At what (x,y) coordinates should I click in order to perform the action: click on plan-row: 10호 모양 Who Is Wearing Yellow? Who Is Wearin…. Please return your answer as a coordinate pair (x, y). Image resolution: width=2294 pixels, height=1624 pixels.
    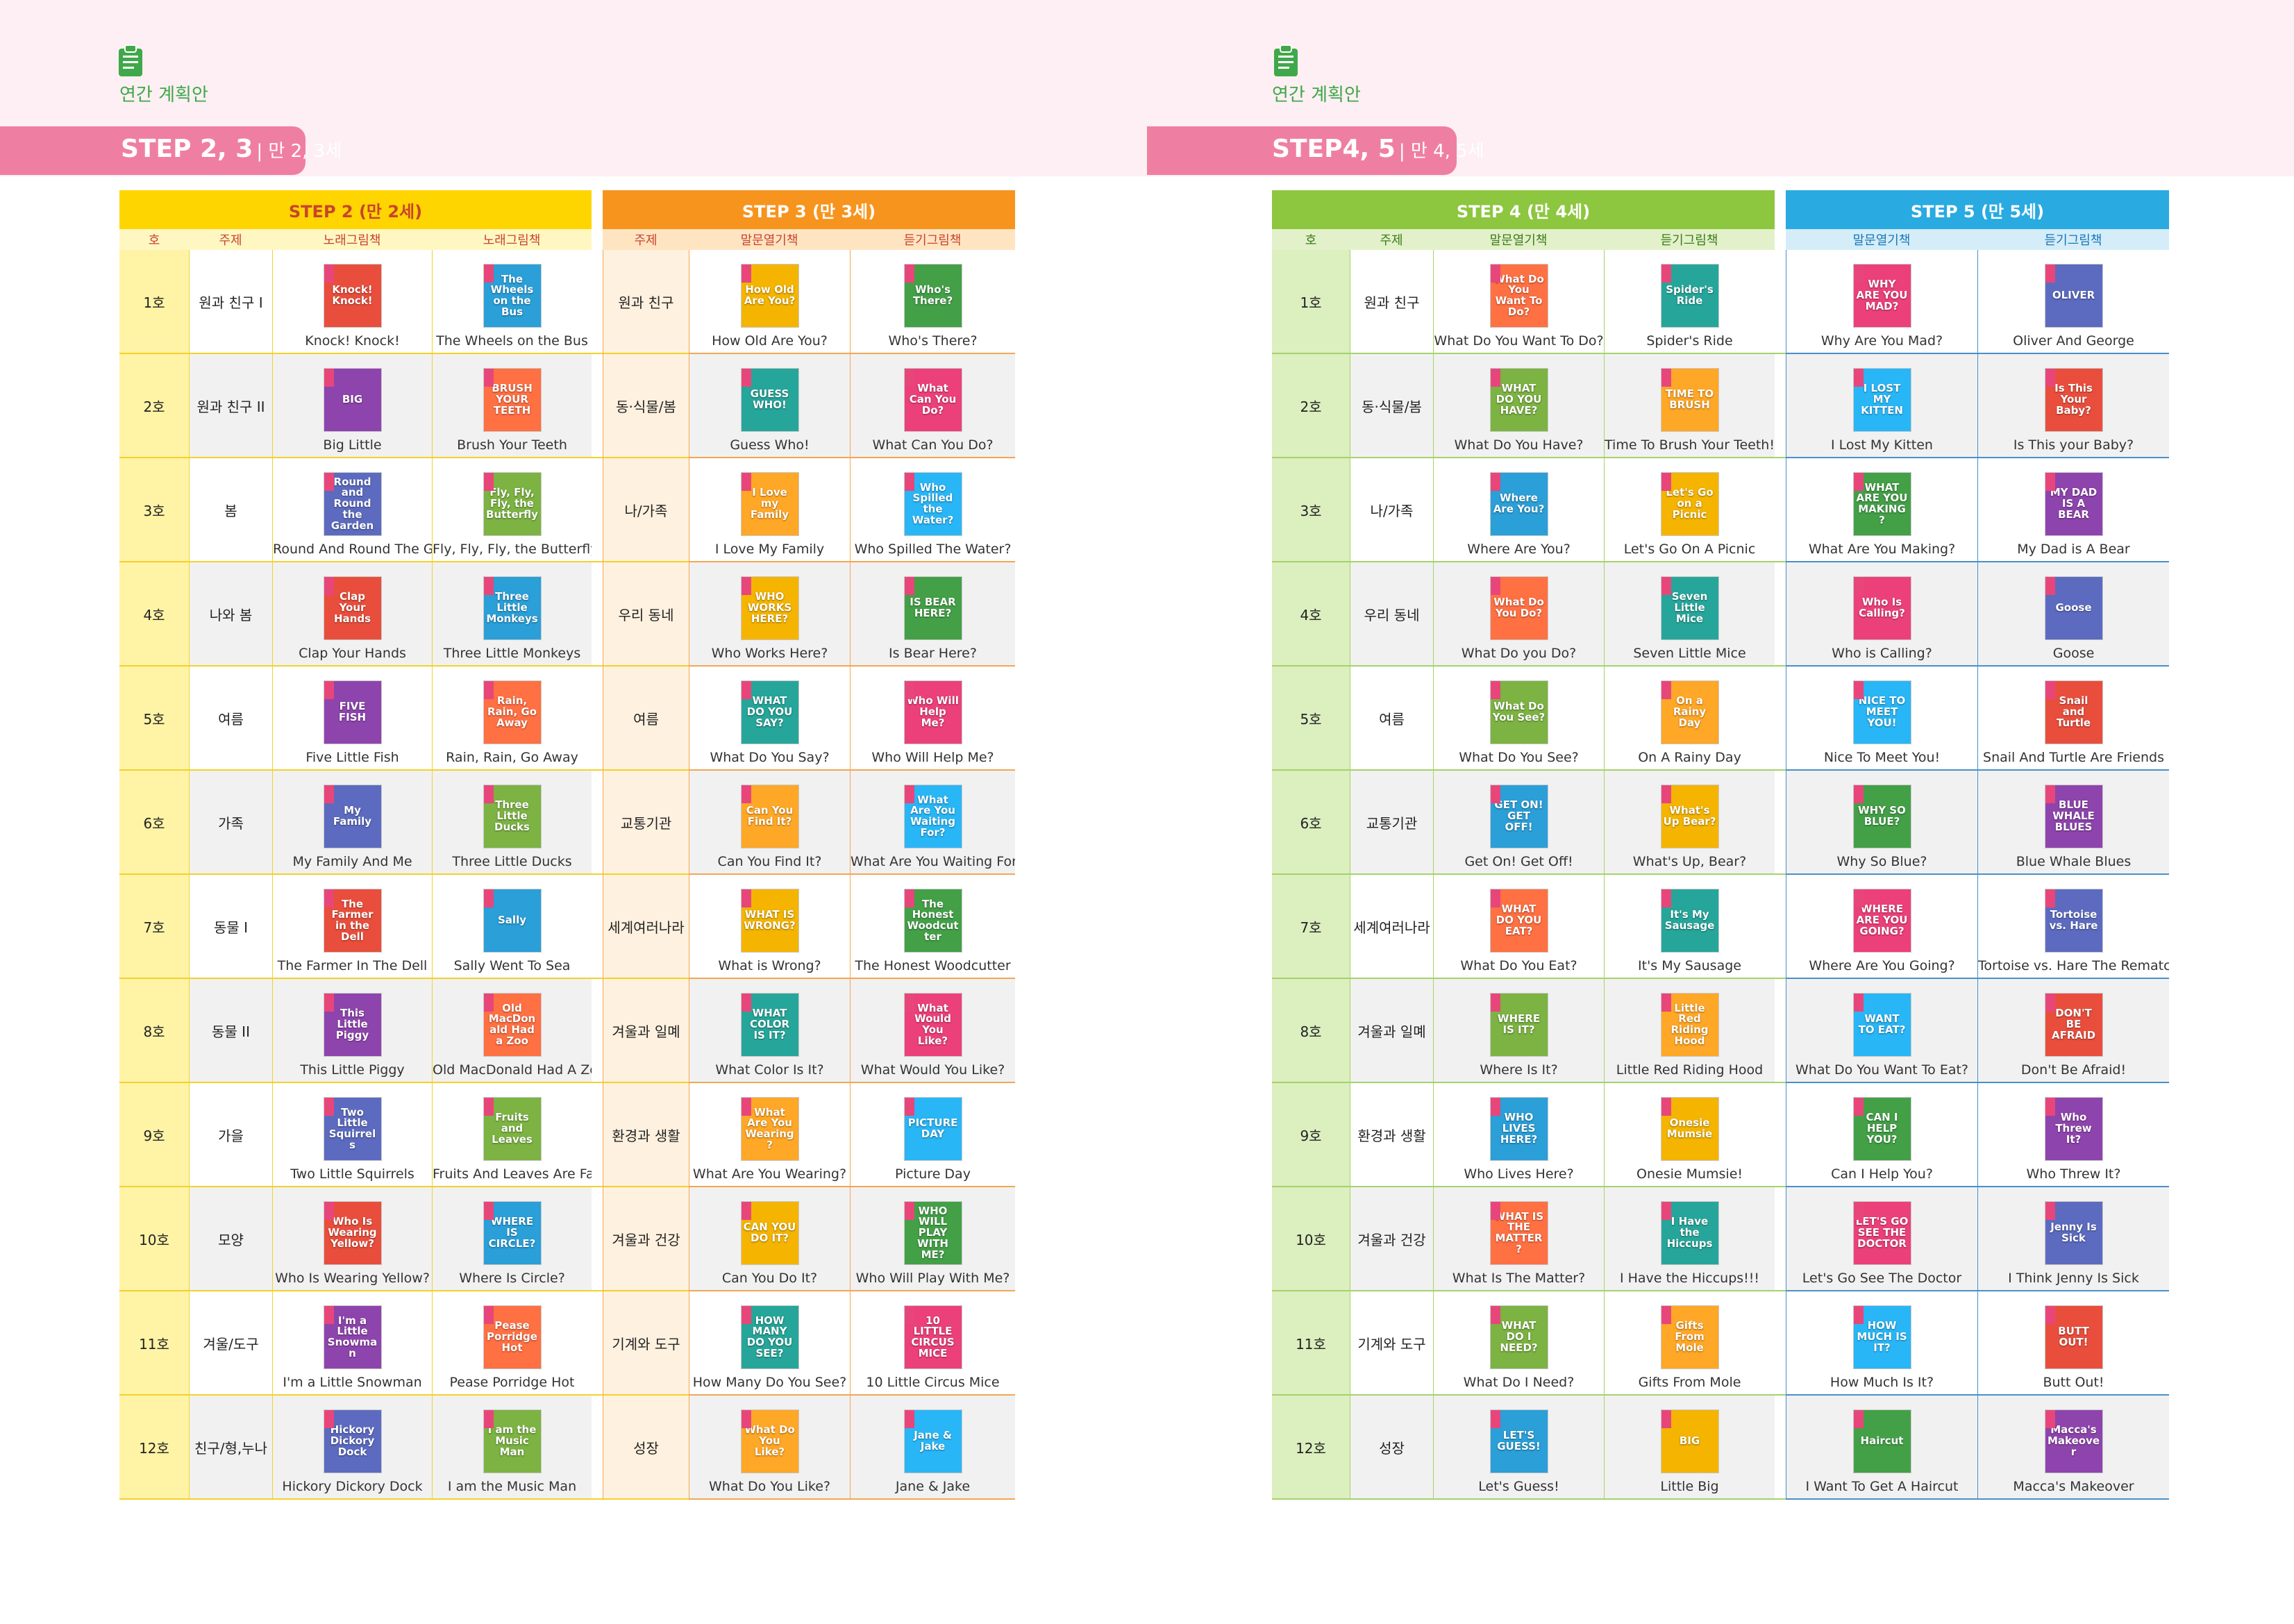
    Looking at the image, I should click on (567, 1239).